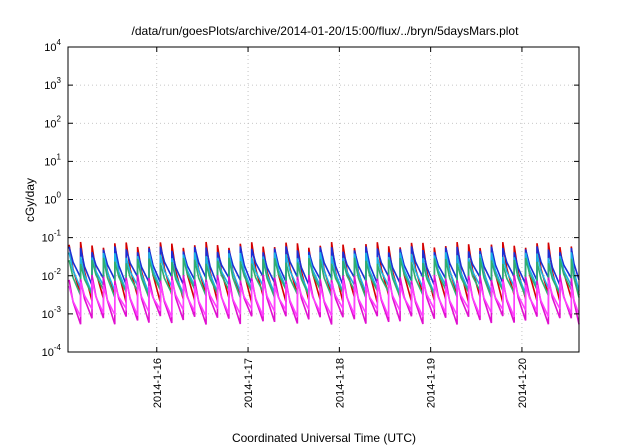 Image resolution: width=640 pixels, height=448 pixels. What do you see at coordinates (59, 156) in the screenshot?
I see `y-tick-exponent: 1` at bounding box center [59, 156].